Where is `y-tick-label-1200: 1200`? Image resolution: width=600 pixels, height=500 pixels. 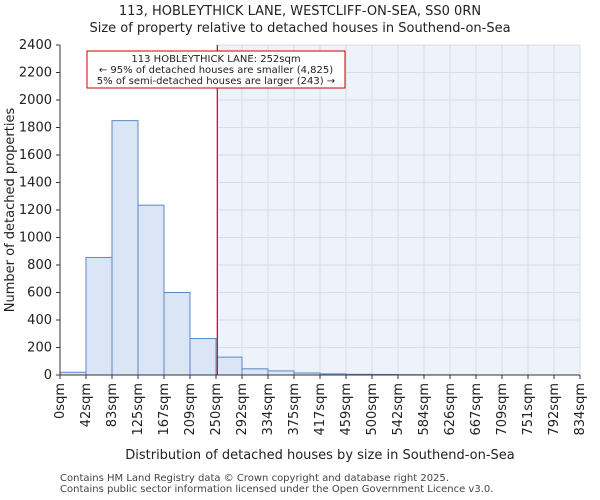
y-tick-label-1200: 1200 is located at coordinates (35, 210).